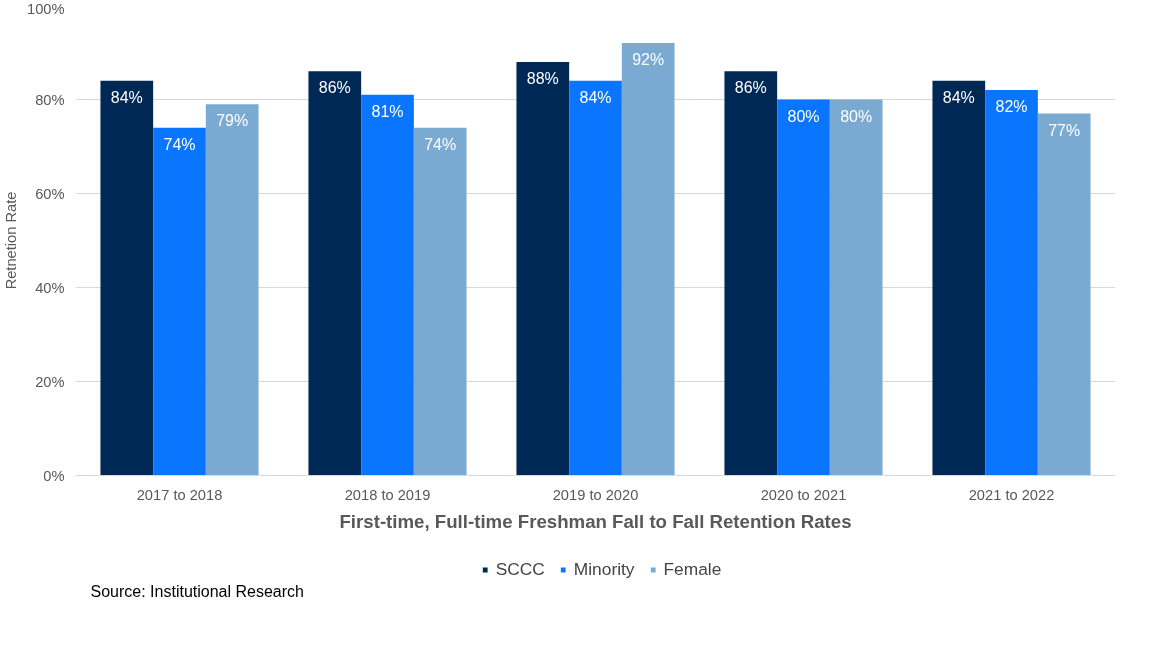  What do you see at coordinates (803, 494) in the screenshot?
I see `x-tick-label: 2020 to 2021` at bounding box center [803, 494].